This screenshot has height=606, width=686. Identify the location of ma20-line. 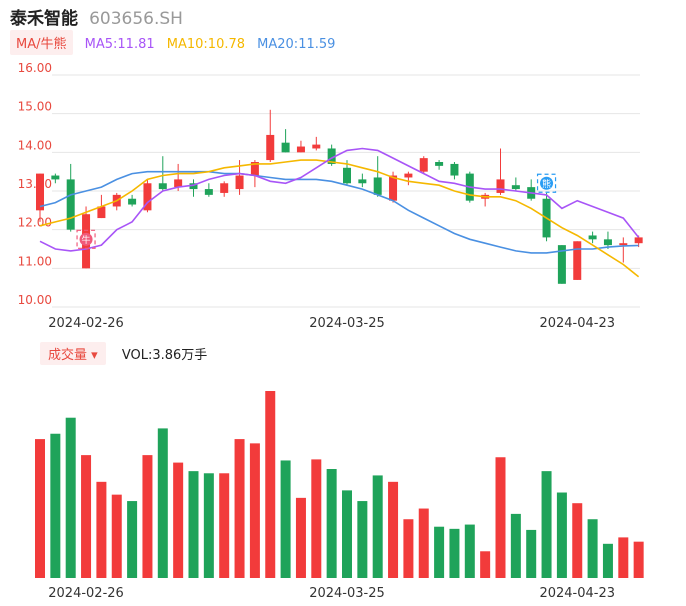
(339, 212).